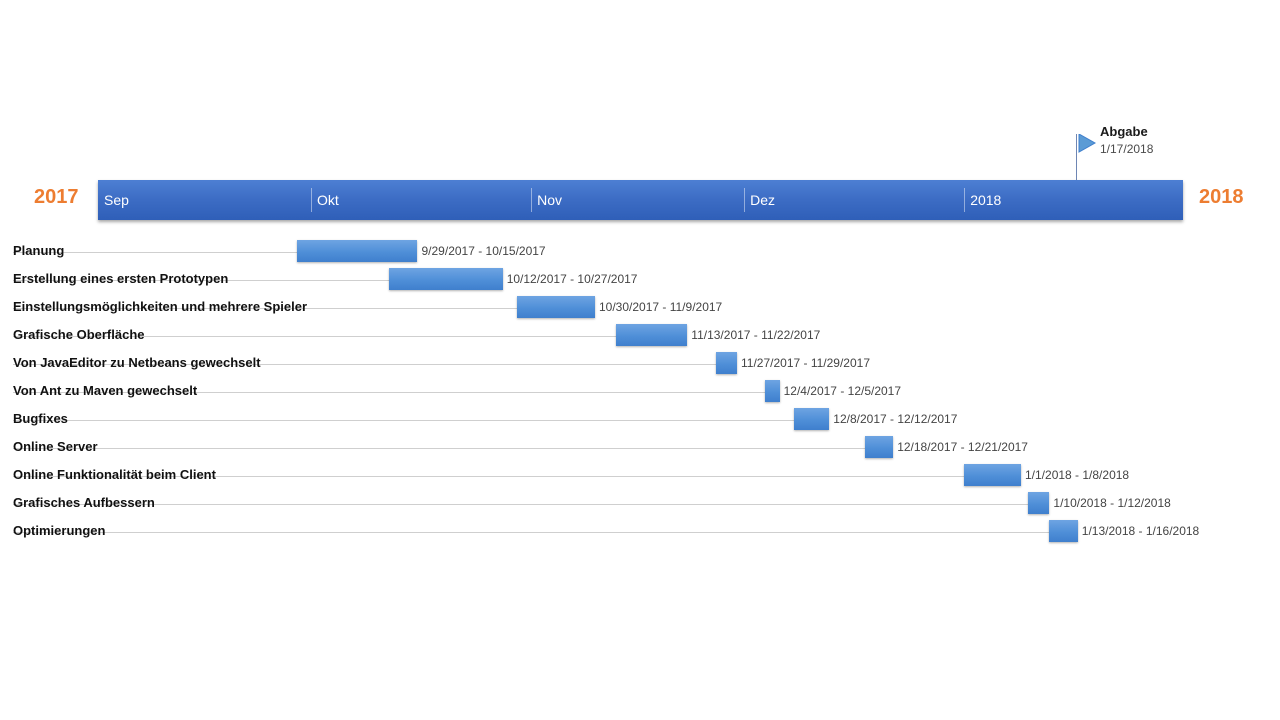 The height and width of the screenshot is (720, 1280). Describe the element at coordinates (1221, 197) in the screenshot. I see `year-end-label: 2018` at that location.